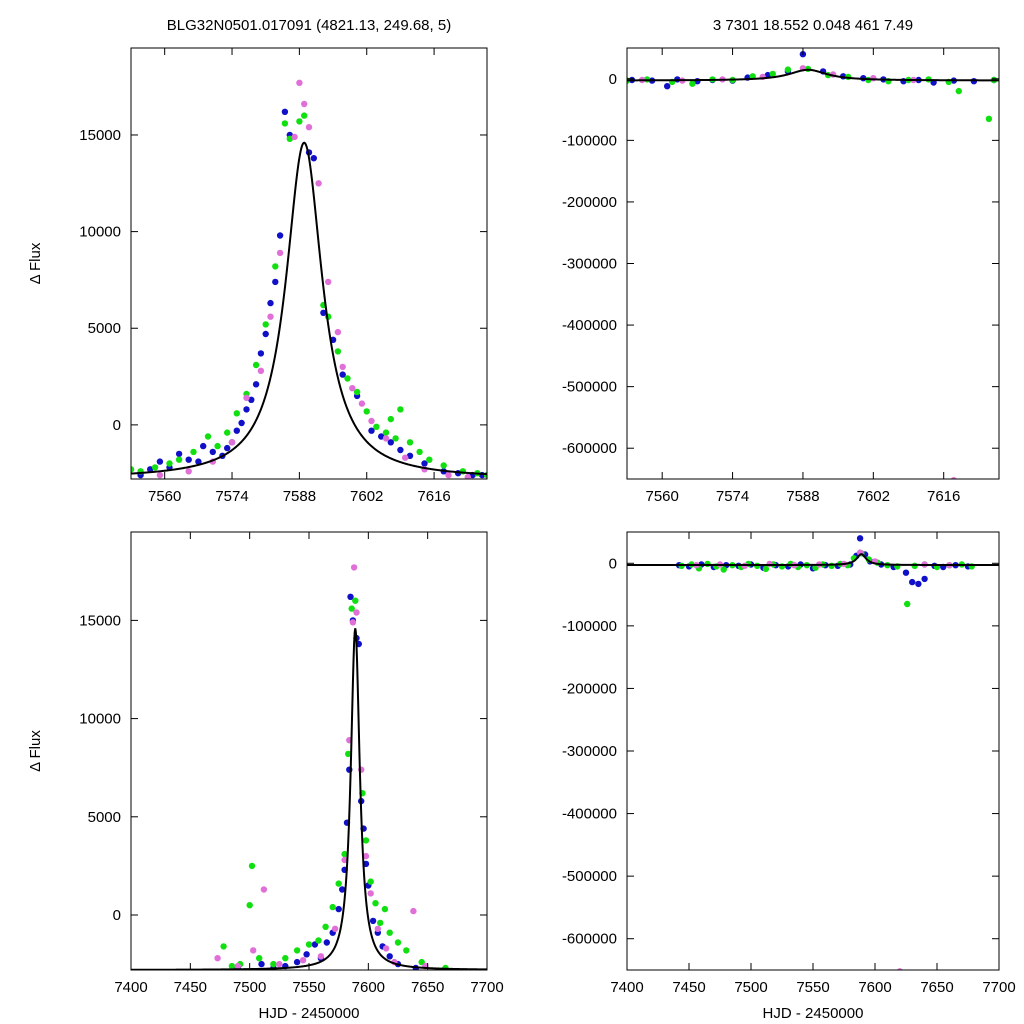 This screenshot has height=1024, width=1024. What do you see at coordinates (813, 25) in the screenshot?
I see `header-right-text: 3 7301 18.552 0.048 461 7.49` at bounding box center [813, 25].